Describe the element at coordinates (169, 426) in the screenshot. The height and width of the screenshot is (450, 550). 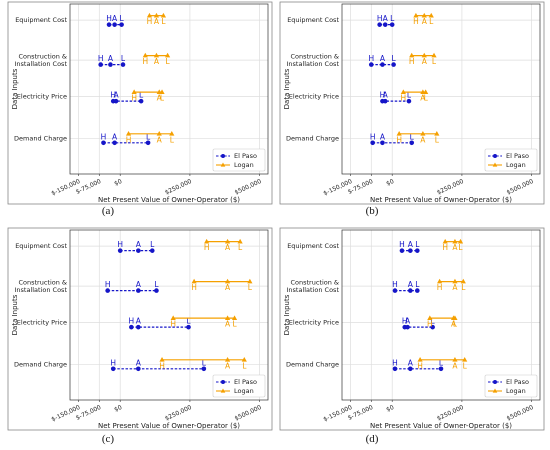
I see `x-axis-label: Net Present Value of Owner-Operator ($)` at that location.